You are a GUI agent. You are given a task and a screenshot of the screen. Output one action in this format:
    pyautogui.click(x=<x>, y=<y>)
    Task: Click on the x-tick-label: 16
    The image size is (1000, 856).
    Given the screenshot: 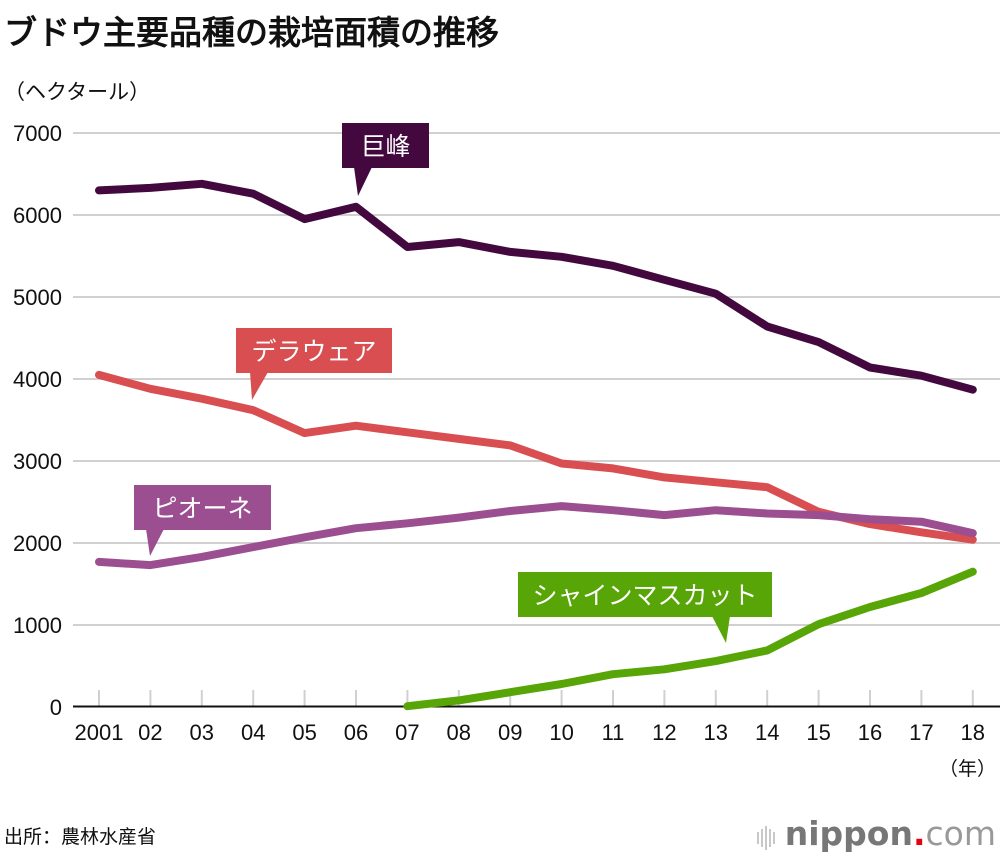 What is the action you would take?
    pyautogui.click(x=870, y=732)
    